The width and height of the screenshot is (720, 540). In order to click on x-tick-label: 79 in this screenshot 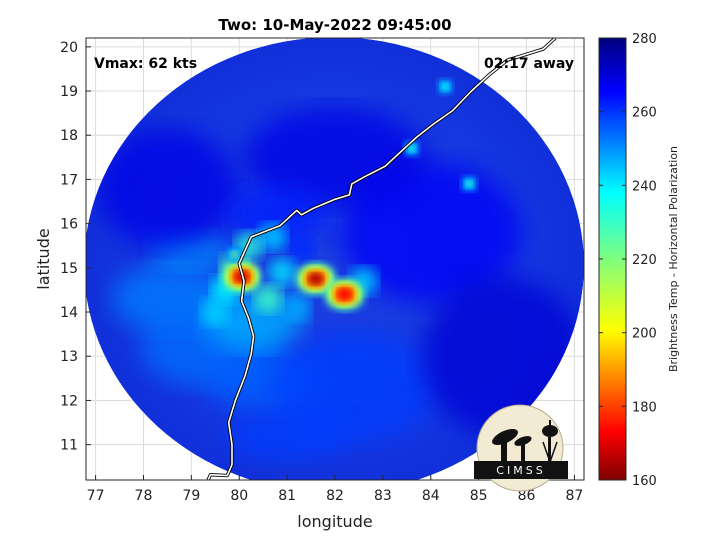, I will do `click(191, 496)`.